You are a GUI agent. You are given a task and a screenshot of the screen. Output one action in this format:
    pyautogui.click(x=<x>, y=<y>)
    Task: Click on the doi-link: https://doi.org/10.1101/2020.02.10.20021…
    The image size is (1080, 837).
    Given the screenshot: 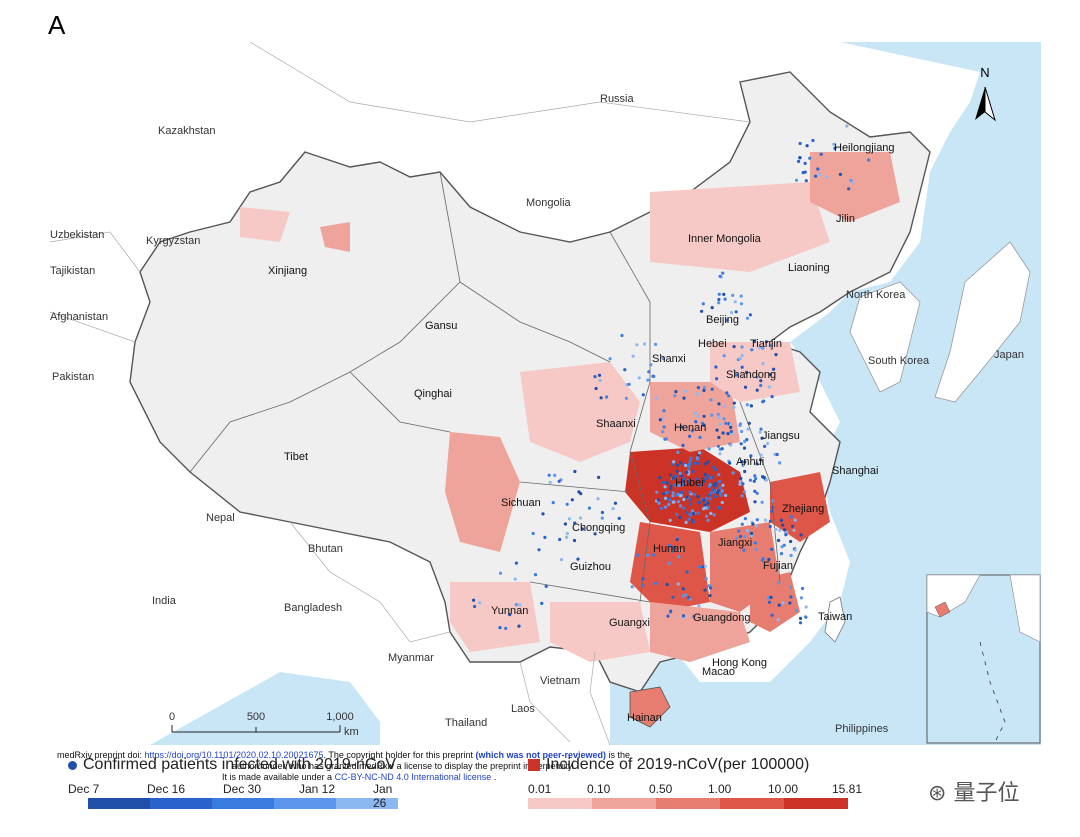 What is the action you would take?
    pyautogui.click(x=234, y=755)
    